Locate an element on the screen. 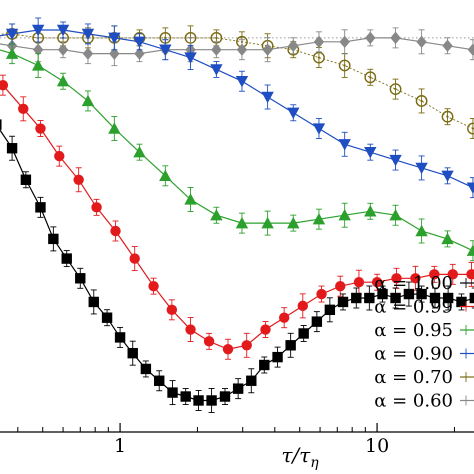 Image resolution: width=474 pixels, height=474 pixels. legend-label: α = 1.00 is located at coordinates (413, 283).